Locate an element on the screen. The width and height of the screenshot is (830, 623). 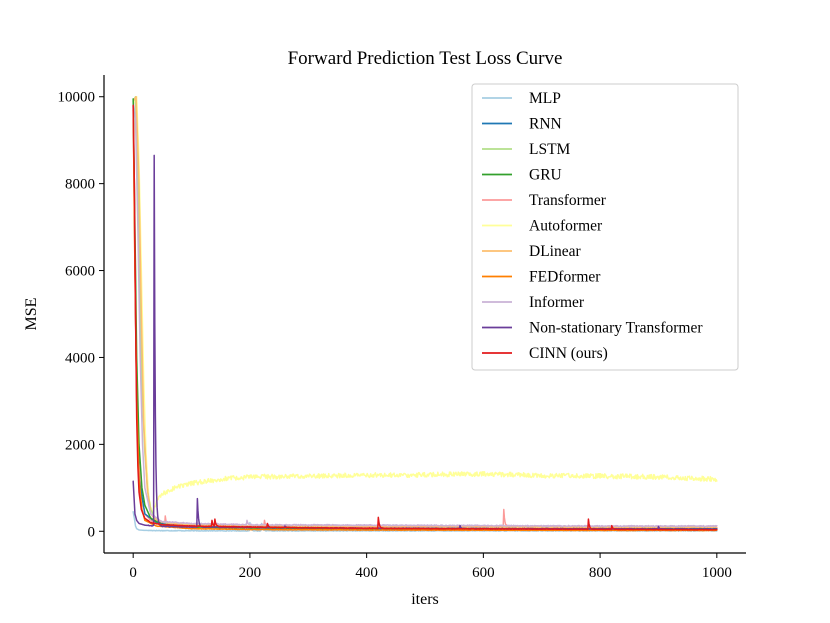
legend-label-gru: GRU is located at coordinates (545, 175).